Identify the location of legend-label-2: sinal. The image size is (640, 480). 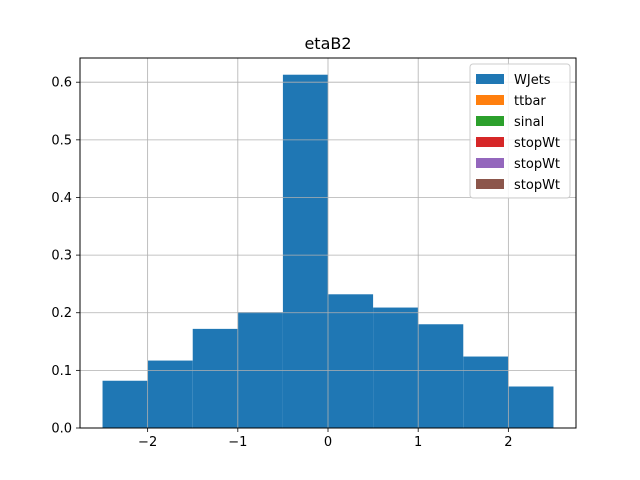
(529, 122).